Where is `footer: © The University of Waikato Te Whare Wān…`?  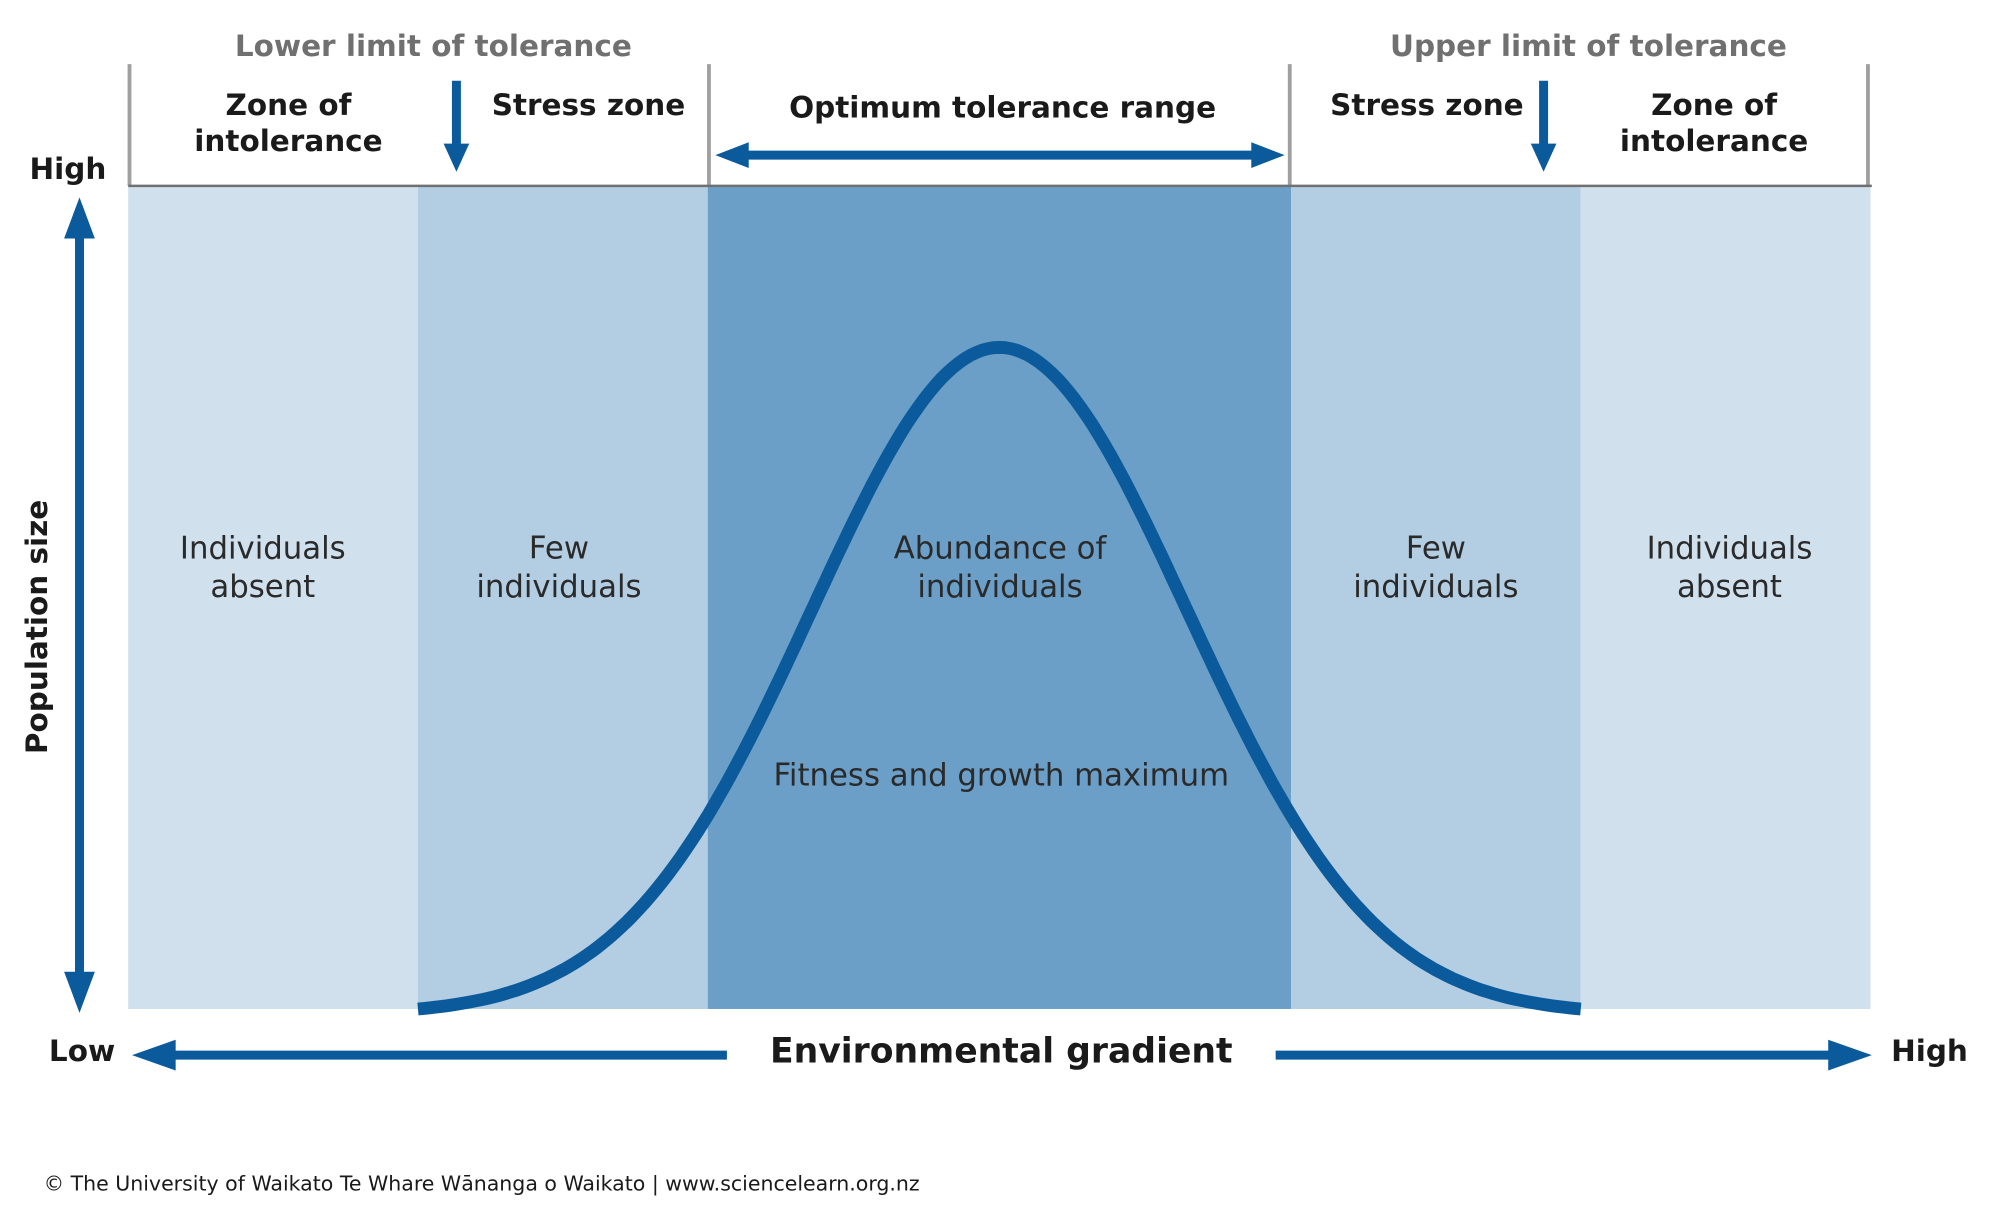 footer: © The University of Waikato Te Whare Wān… is located at coordinates (482, 1184).